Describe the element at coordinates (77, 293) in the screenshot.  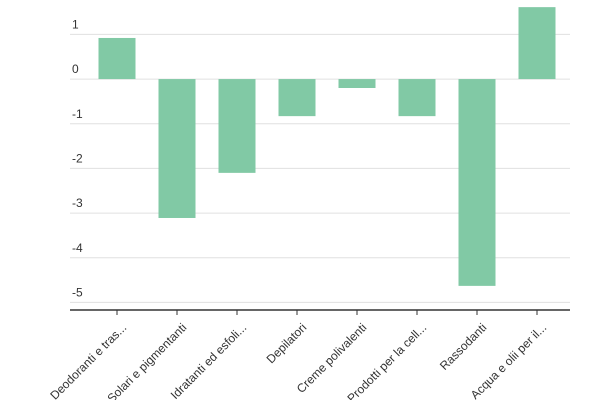
I see `y-tick-label: -5` at that location.